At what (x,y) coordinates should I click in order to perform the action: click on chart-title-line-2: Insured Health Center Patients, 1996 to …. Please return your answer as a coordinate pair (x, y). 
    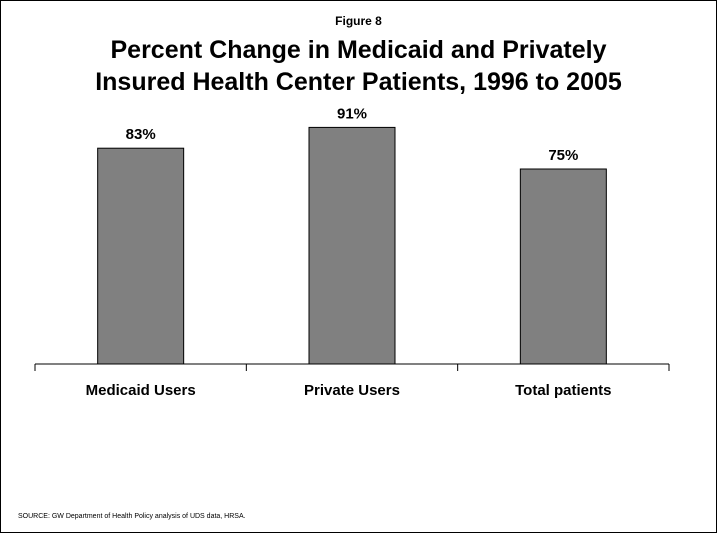
    Looking at the image, I should click on (358, 82).